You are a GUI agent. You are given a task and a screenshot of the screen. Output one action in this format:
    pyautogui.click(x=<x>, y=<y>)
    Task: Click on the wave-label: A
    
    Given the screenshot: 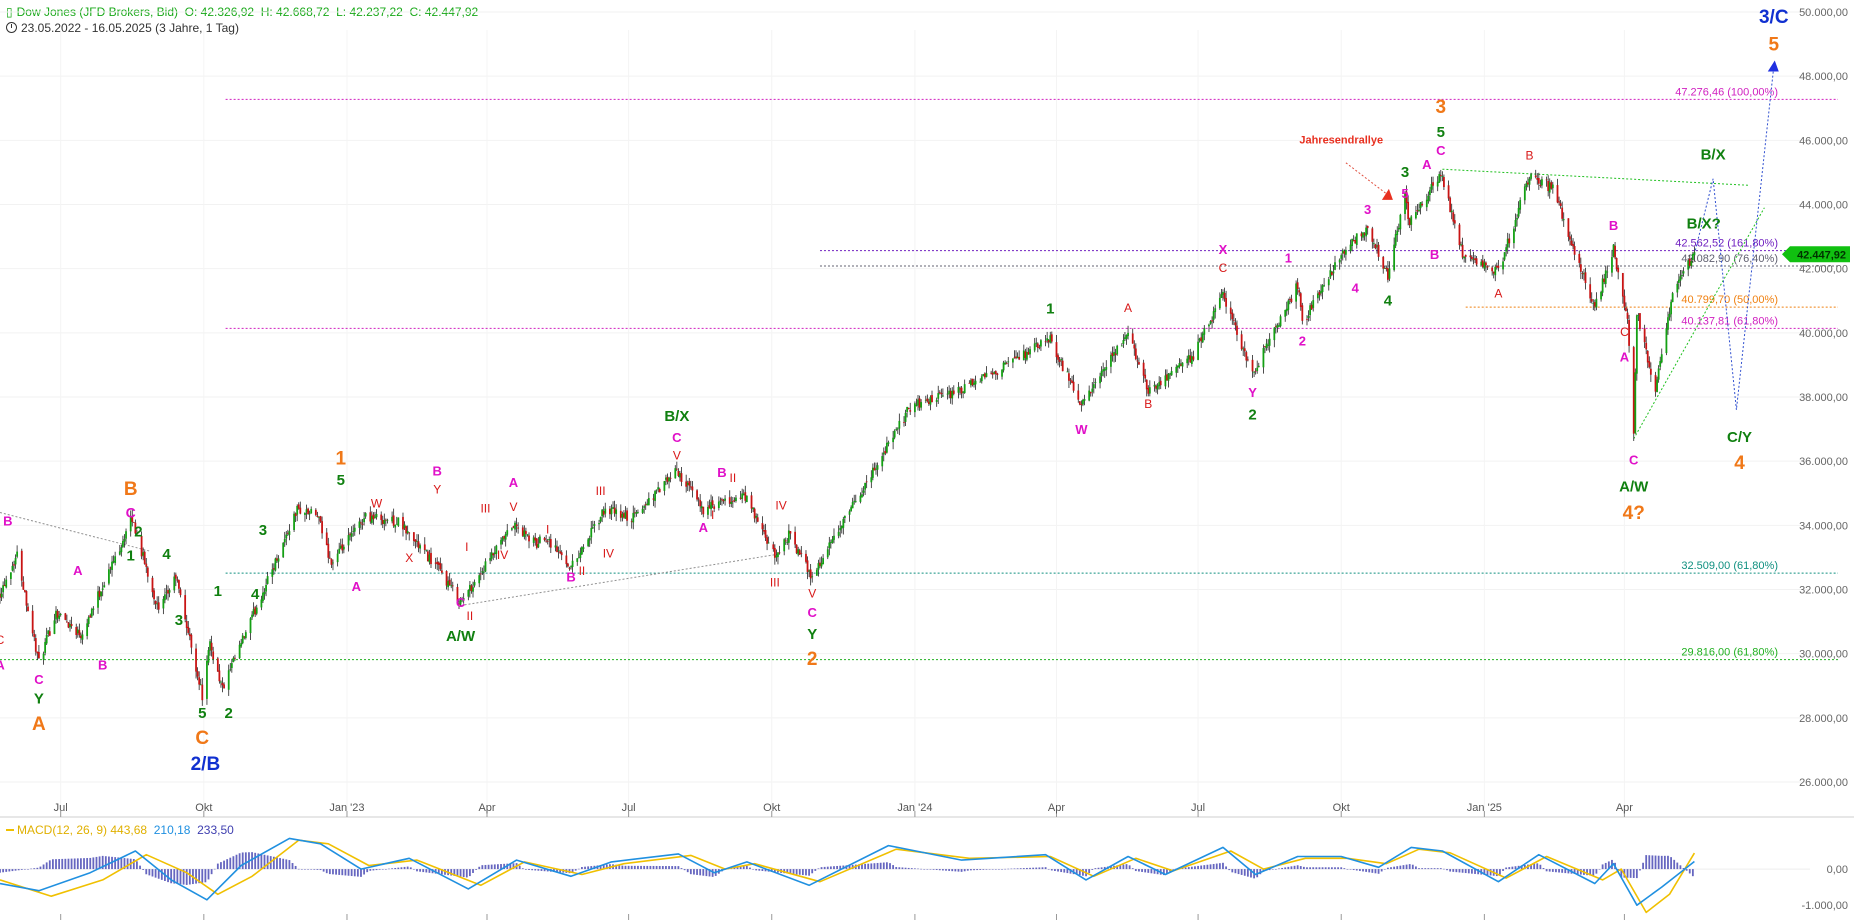 What is the action you would take?
    pyautogui.click(x=704, y=527)
    